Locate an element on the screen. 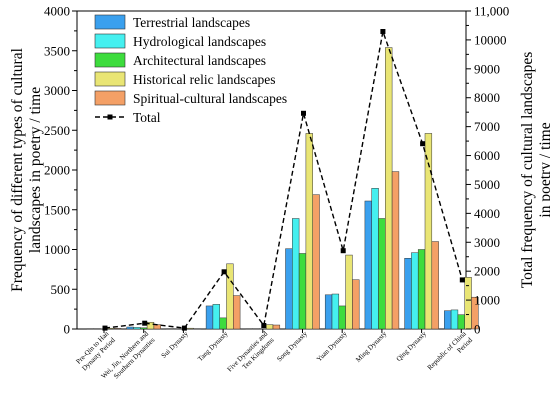 The height and width of the screenshot is (407, 550). left-tick-label-8: 4000 is located at coordinates (57, 11).